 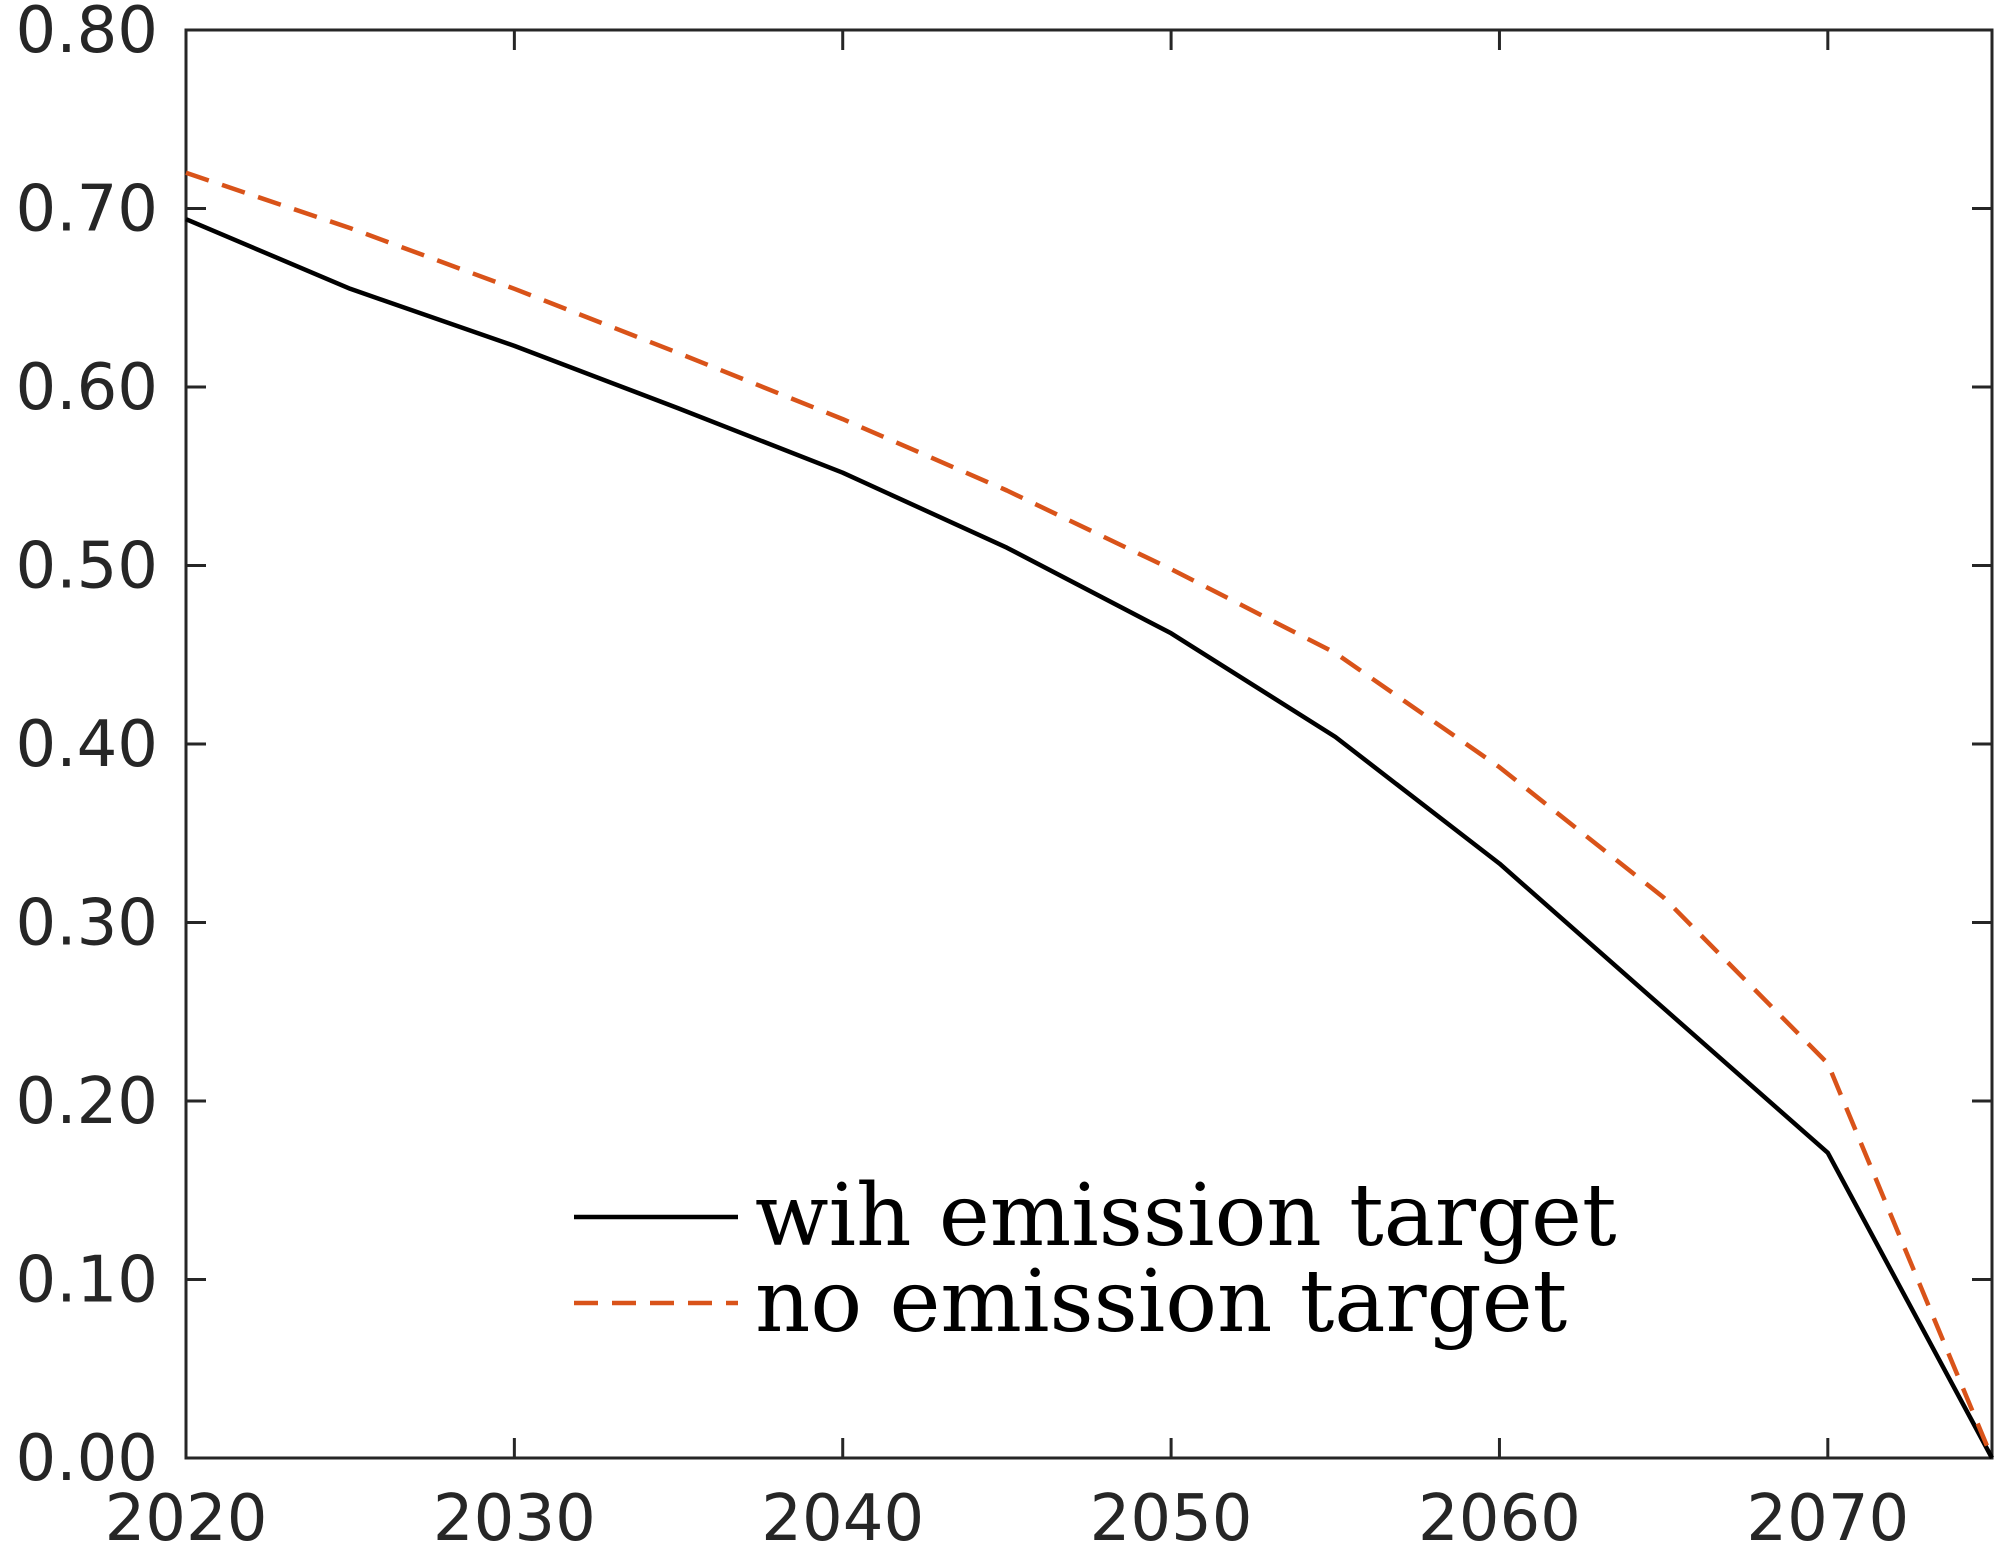 I want to click on y-tick-label: 0.50, so click(x=87, y=567).